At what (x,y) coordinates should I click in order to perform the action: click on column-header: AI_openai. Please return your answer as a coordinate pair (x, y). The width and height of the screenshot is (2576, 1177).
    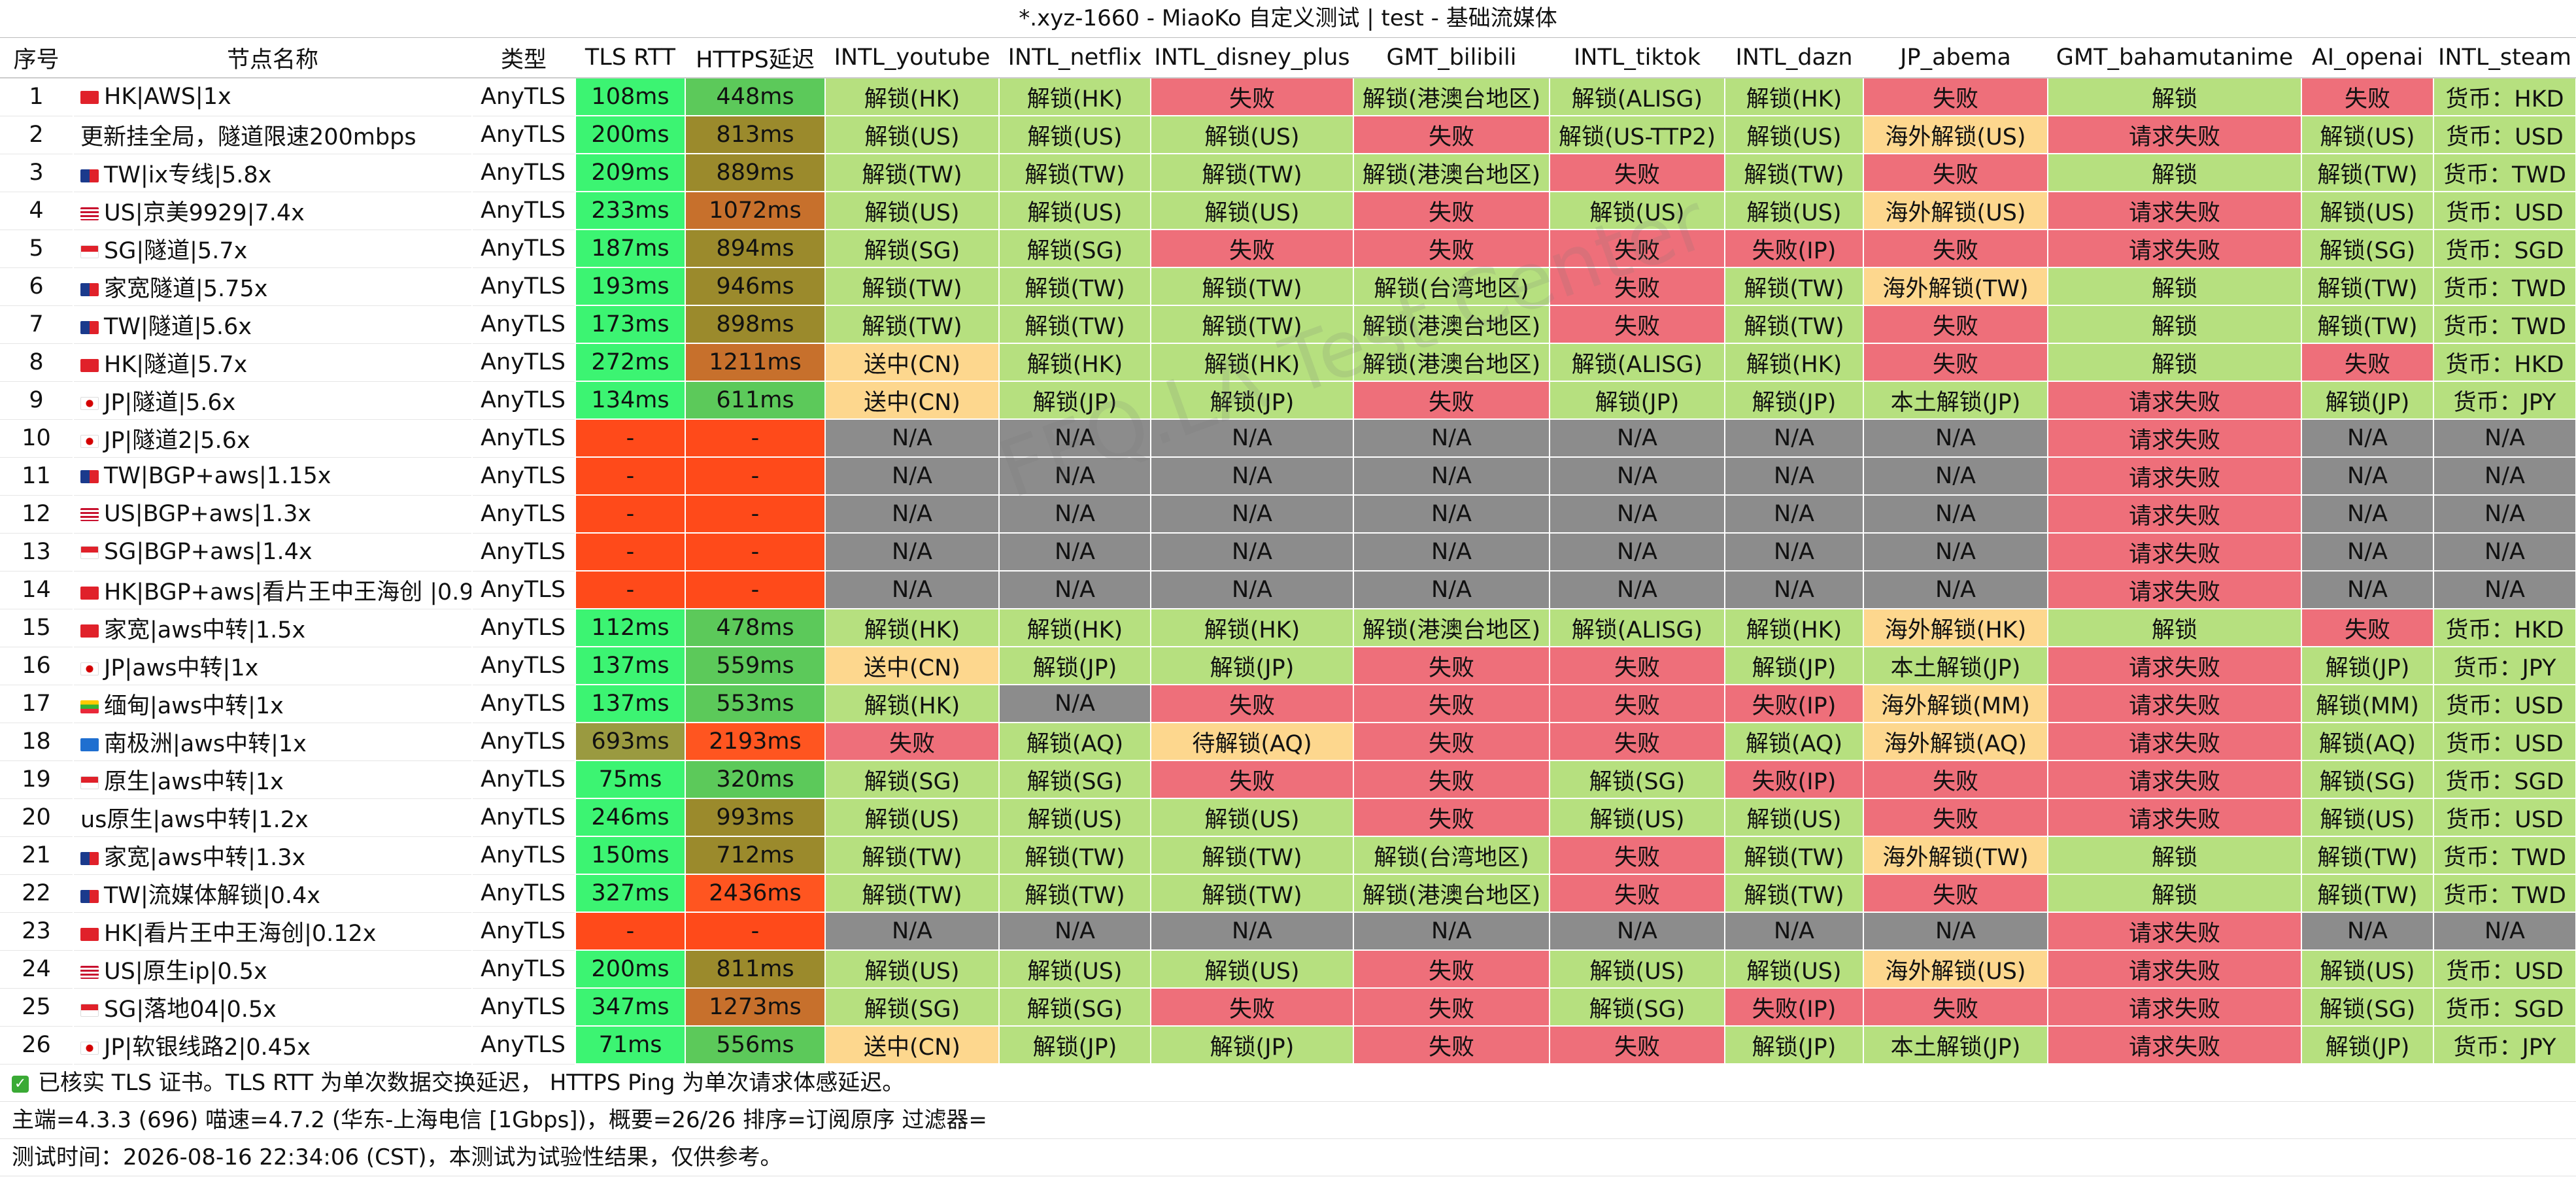
    Looking at the image, I should click on (2367, 58).